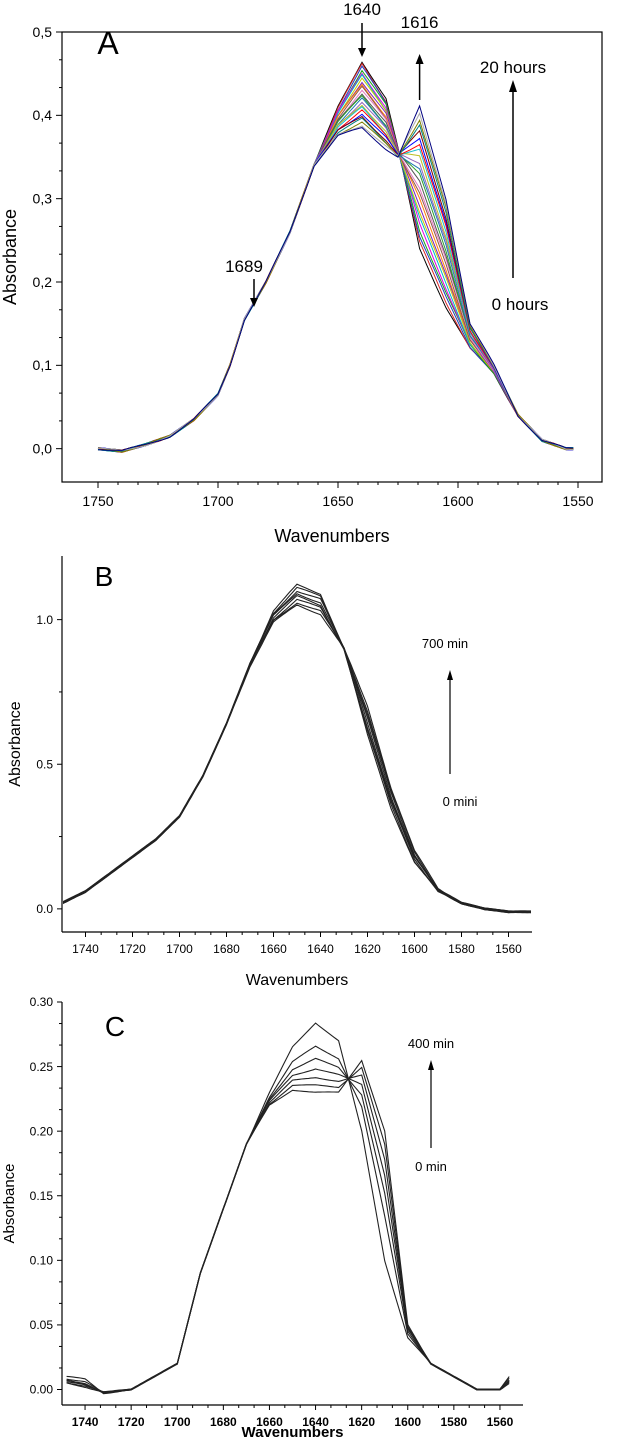  What do you see at coordinates (43, 199) in the screenshot?
I see `y-tick-label: 0,3` at bounding box center [43, 199].